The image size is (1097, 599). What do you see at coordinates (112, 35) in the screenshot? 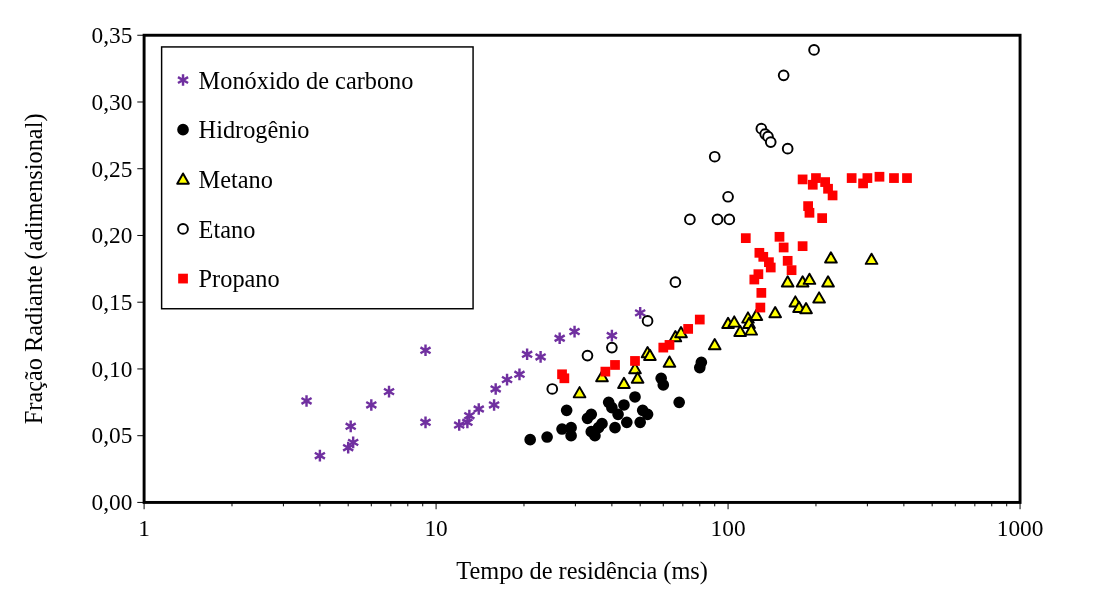
I see `y-tick-label: 0,35` at bounding box center [112, 35].